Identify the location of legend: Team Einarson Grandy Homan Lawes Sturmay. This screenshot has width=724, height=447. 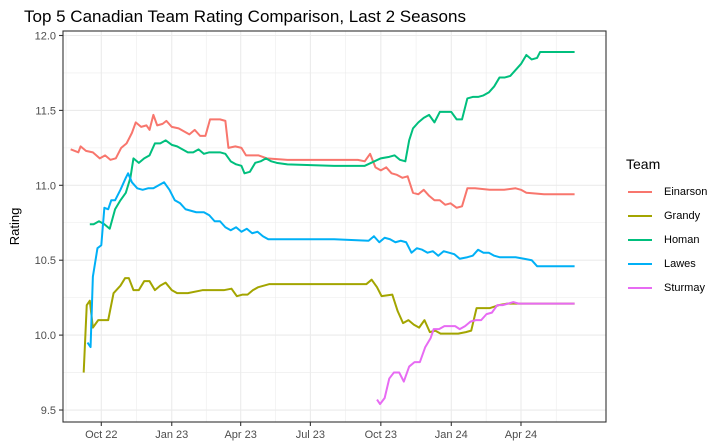
(664, 228).